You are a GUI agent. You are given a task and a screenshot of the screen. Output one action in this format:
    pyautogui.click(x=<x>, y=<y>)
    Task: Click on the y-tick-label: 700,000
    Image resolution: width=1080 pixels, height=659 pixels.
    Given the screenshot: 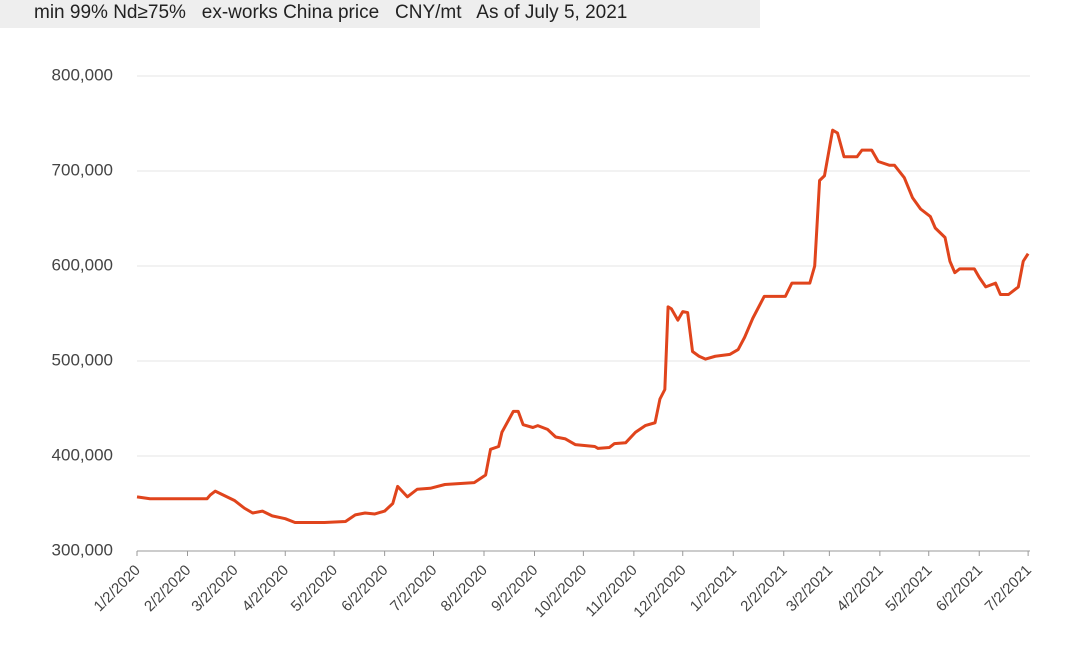 What is the action you would take?
    pyautogui.click(x=82, y=169)
    